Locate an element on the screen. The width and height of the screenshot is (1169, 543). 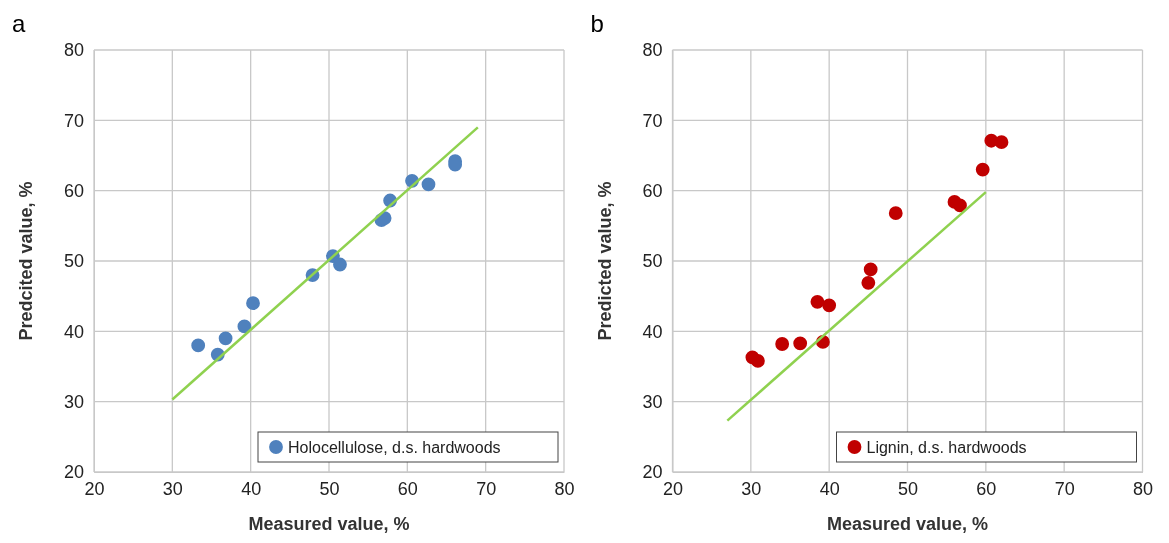
chart-title: b is located at coordinates (597, 23).